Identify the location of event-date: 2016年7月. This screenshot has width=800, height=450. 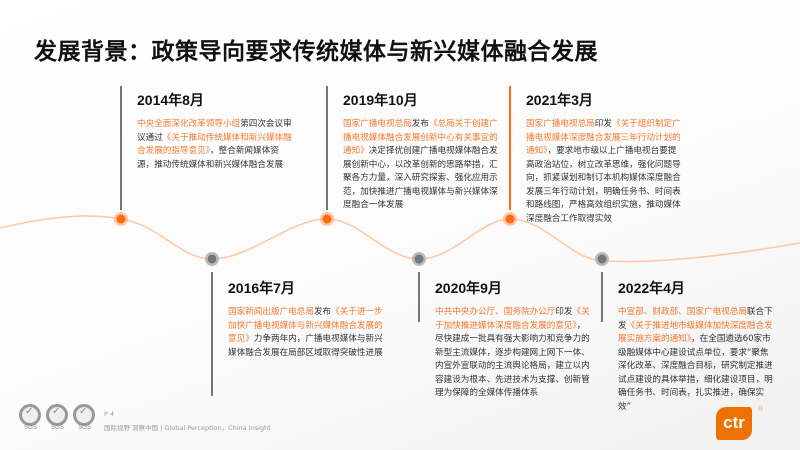
(261, 288).